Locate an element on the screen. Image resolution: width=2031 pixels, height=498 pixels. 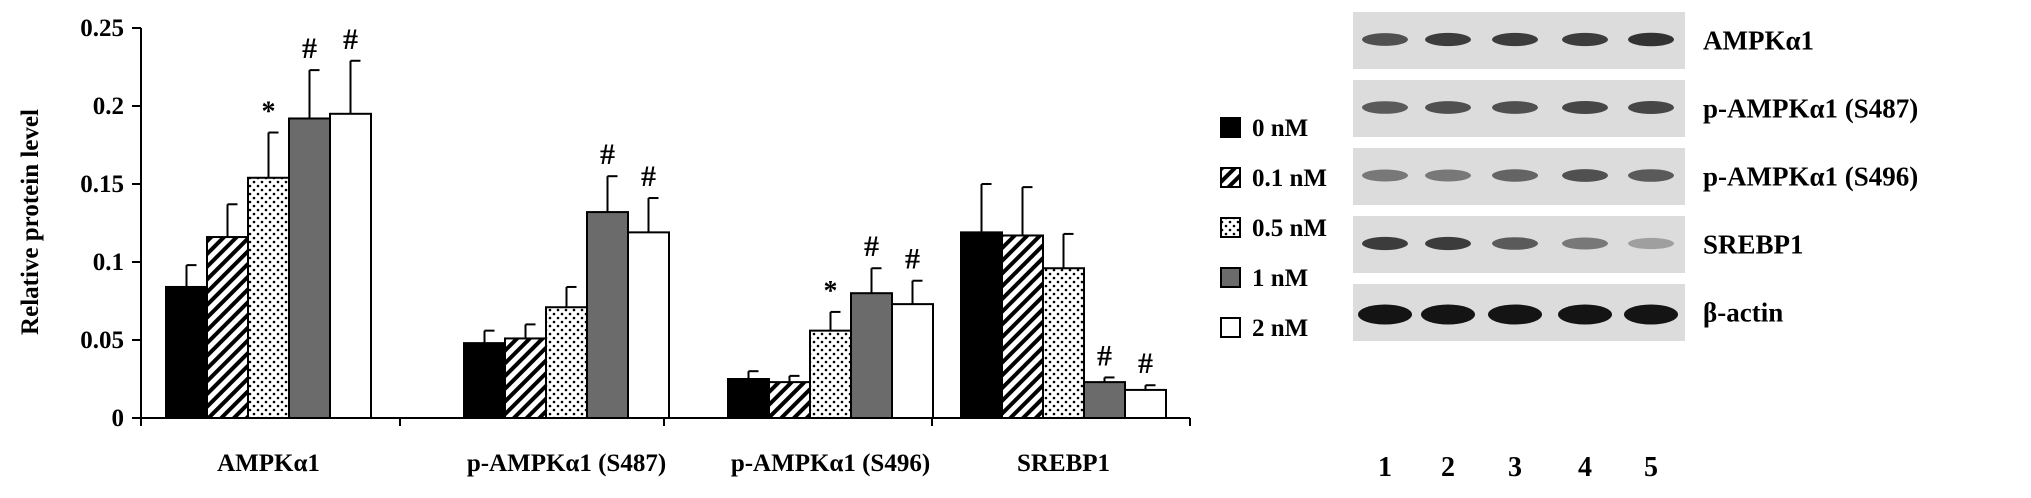
legend-label: 0.1 nM is located at coordinates (1289, 178).